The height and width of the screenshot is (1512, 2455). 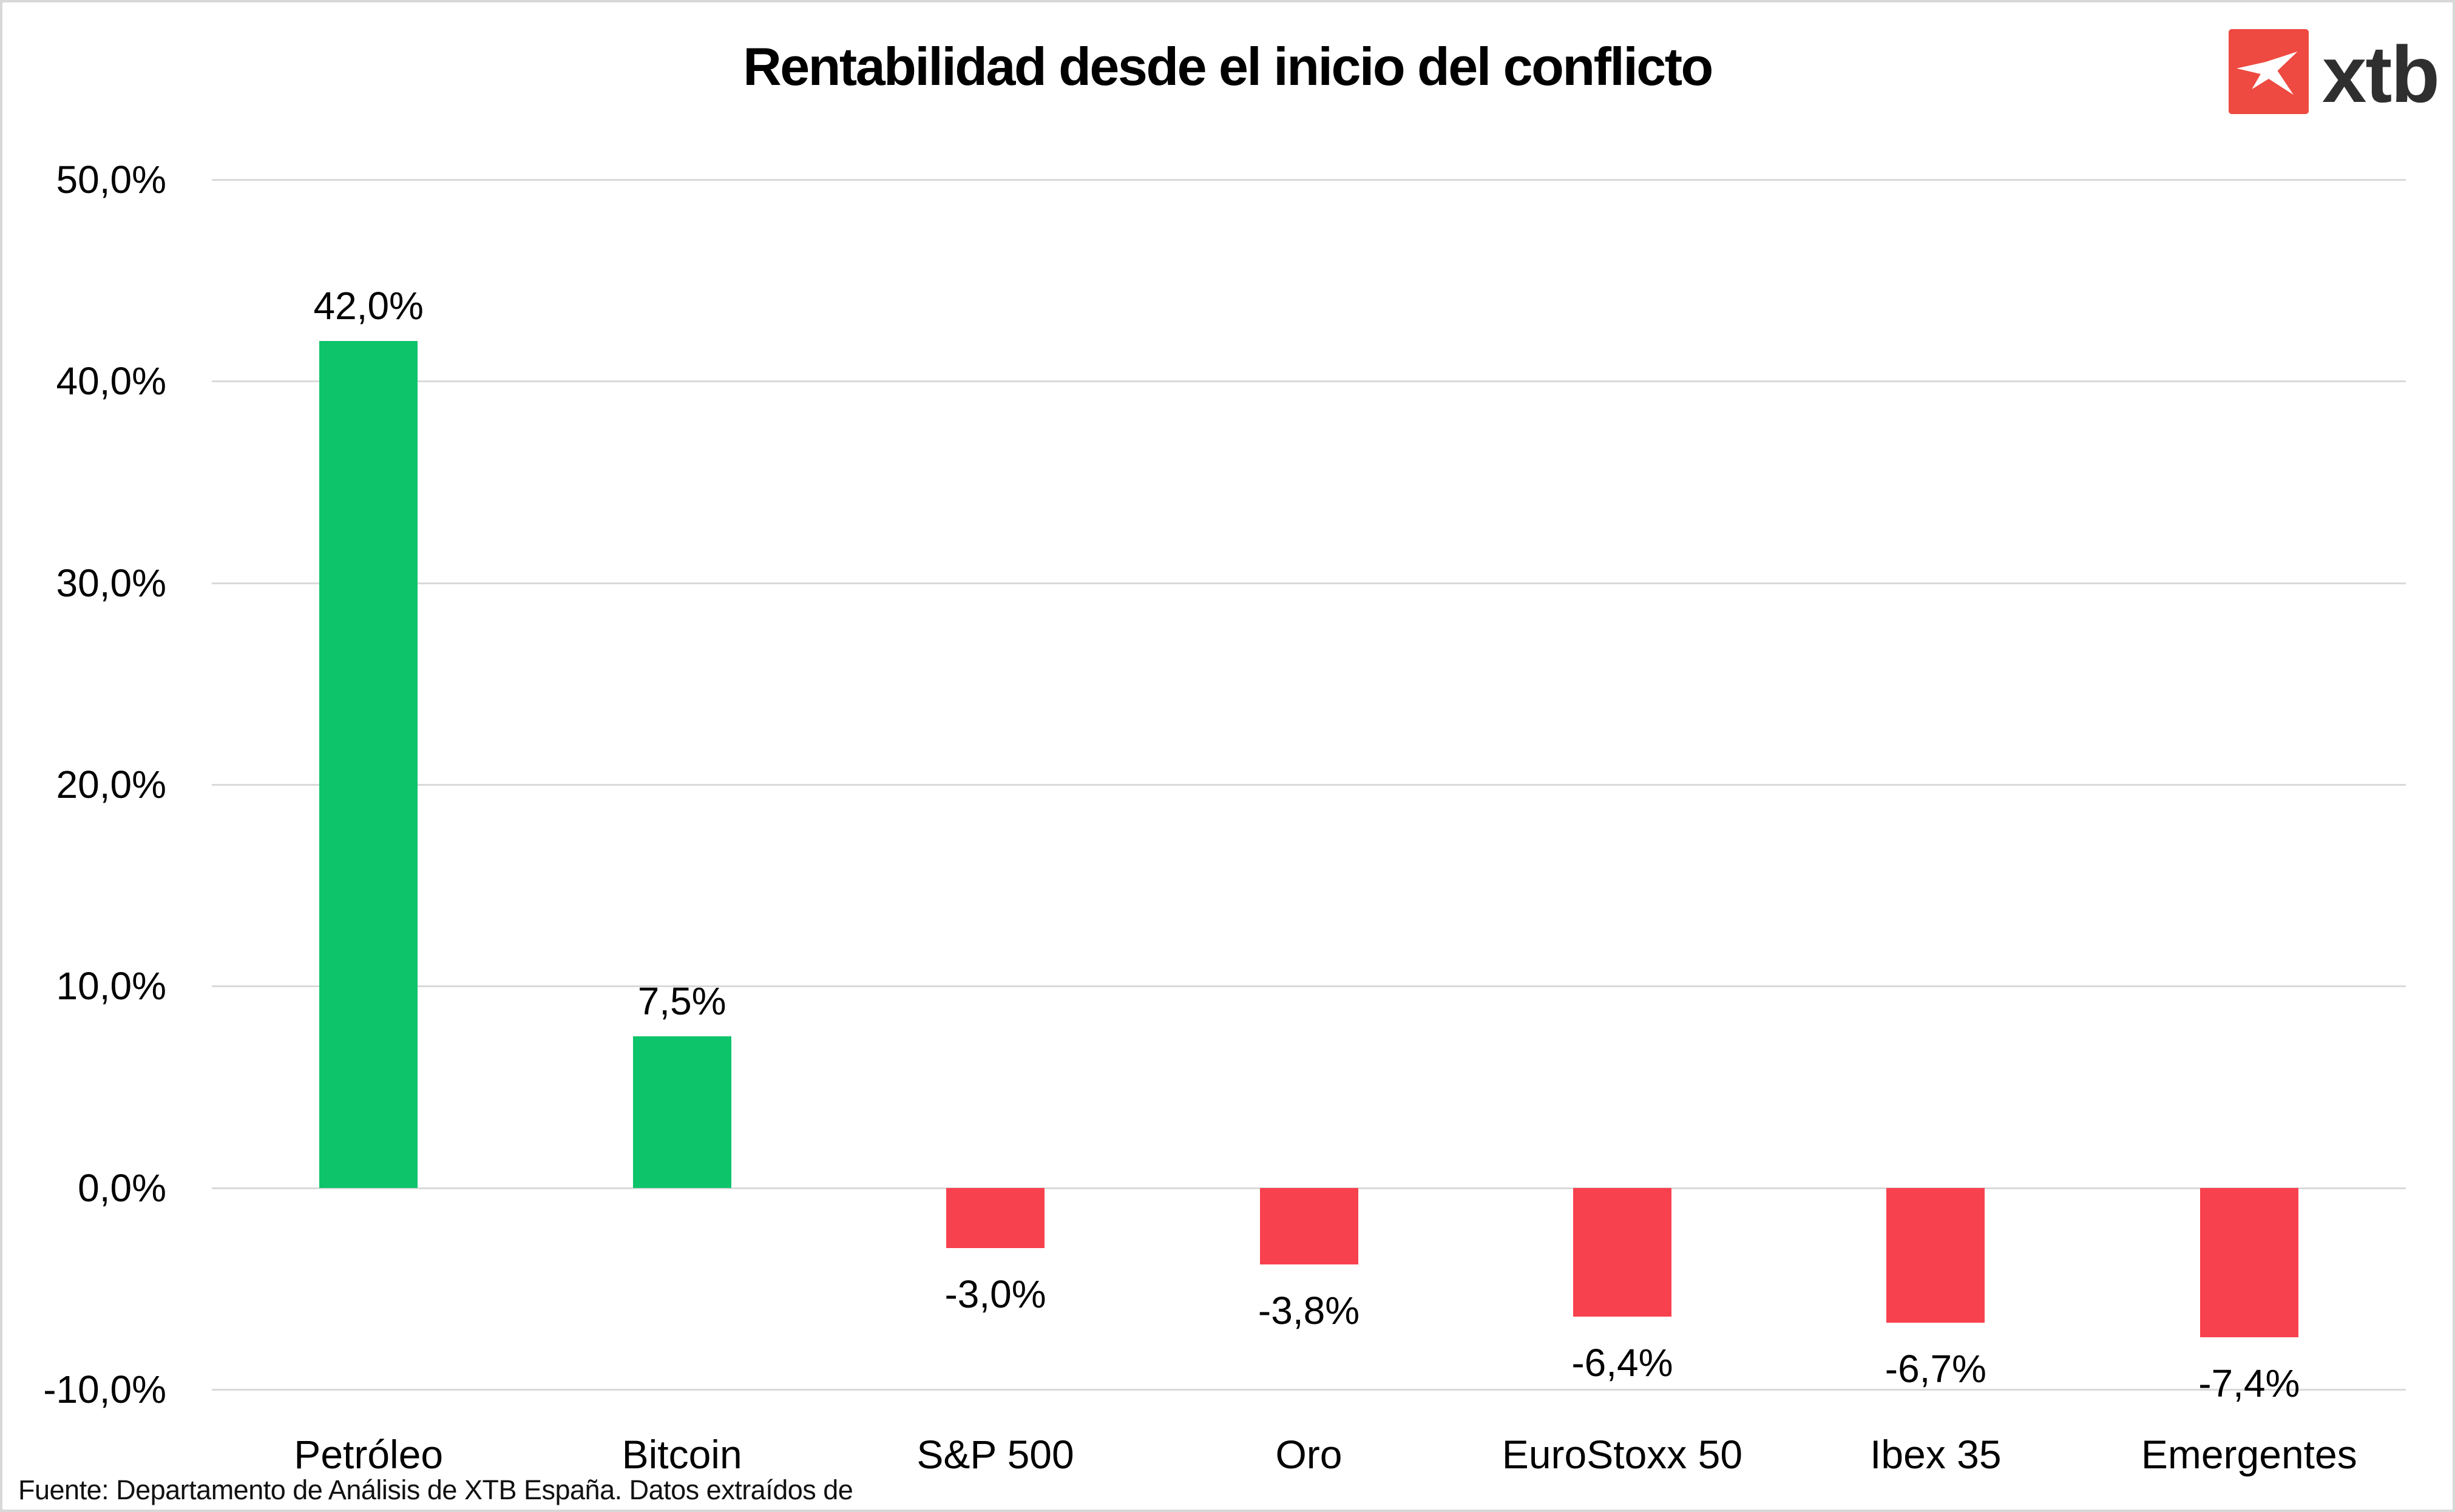 What do you see at coordinates (1309, 1310) in the screenshot?
I see `value-label-oro: -3,8%` at bounding box center [1309, 1310].